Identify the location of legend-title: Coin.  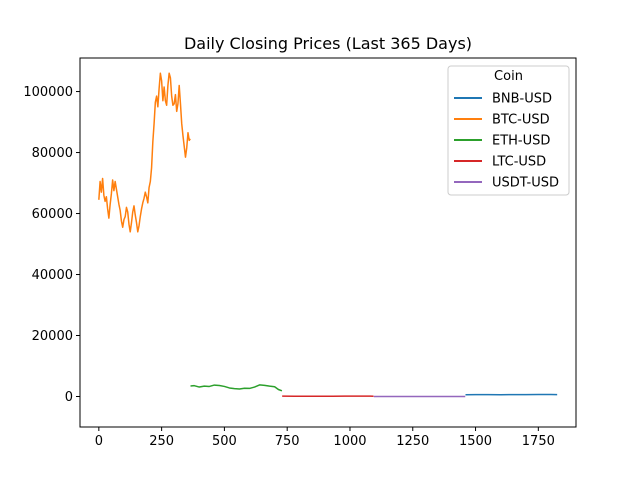
(508, 76).